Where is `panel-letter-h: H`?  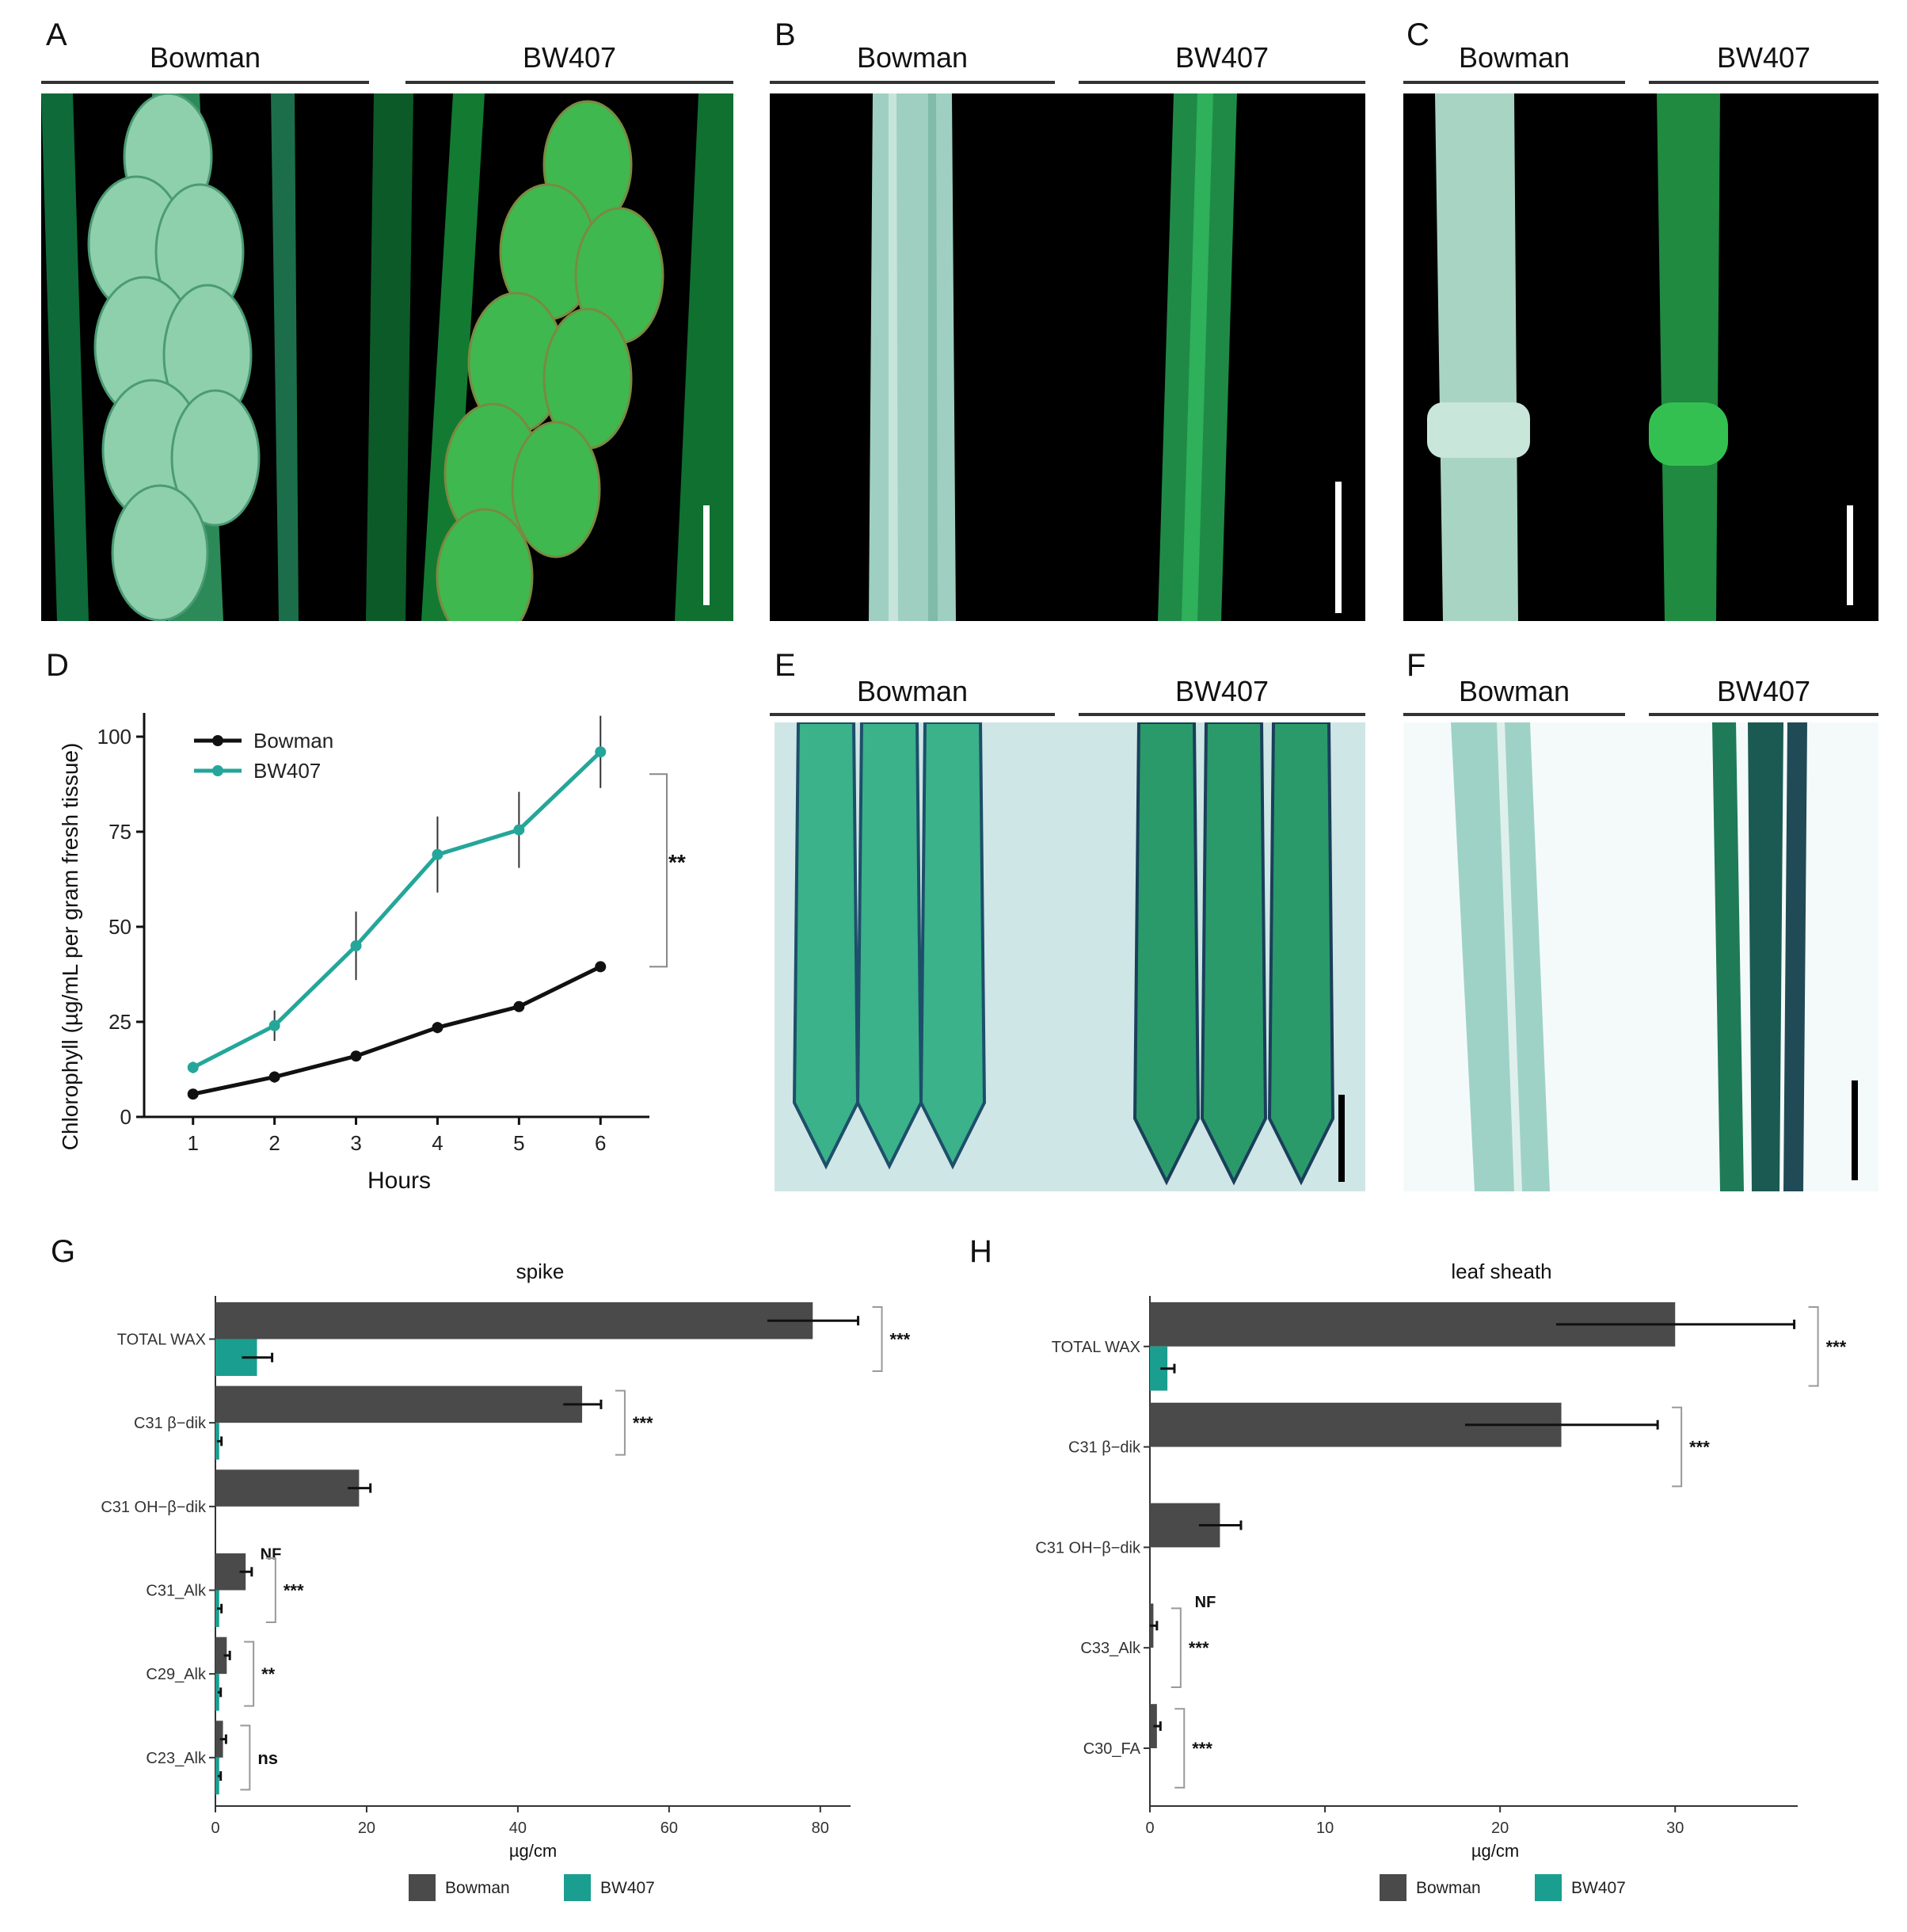 panel-letter-h: H is located at coordinates (980, 1251).